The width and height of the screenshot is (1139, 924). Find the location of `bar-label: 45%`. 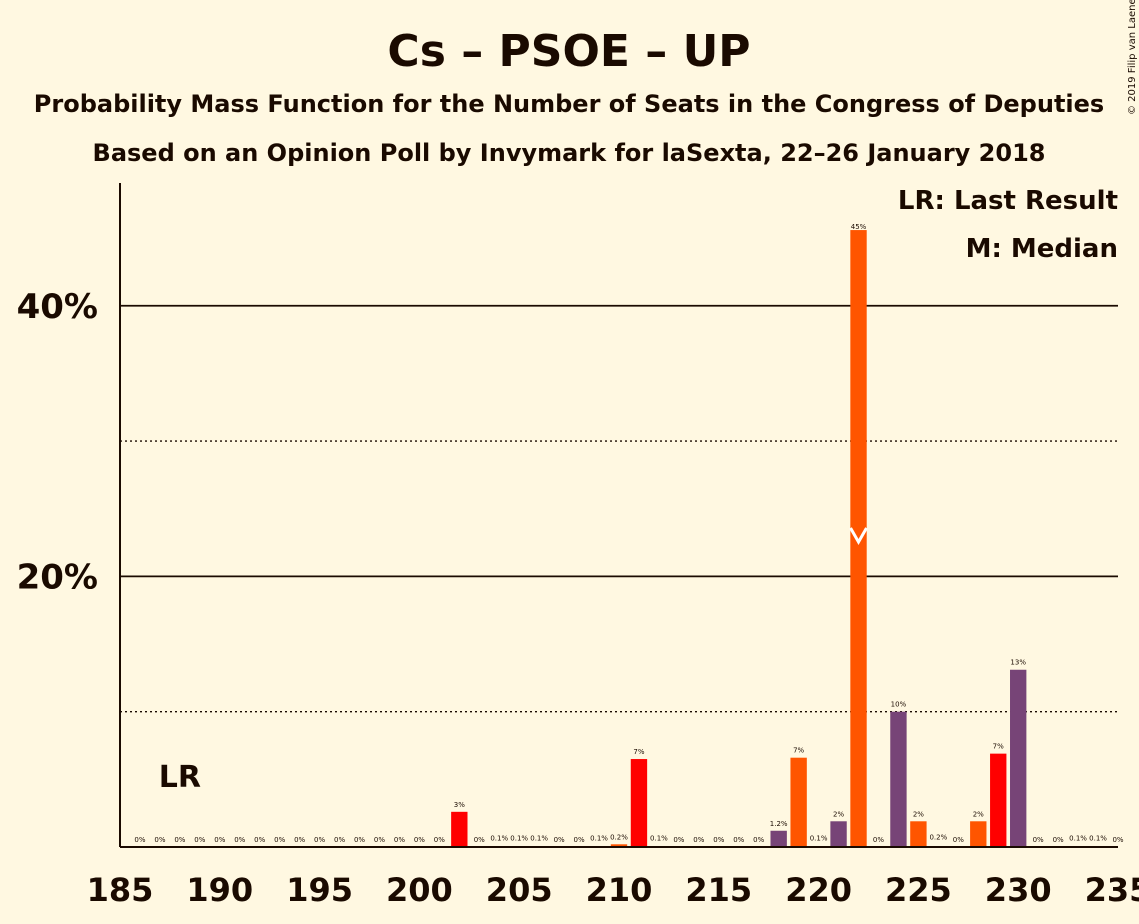

bar-label: 45% is located at coordinates (859, 227).